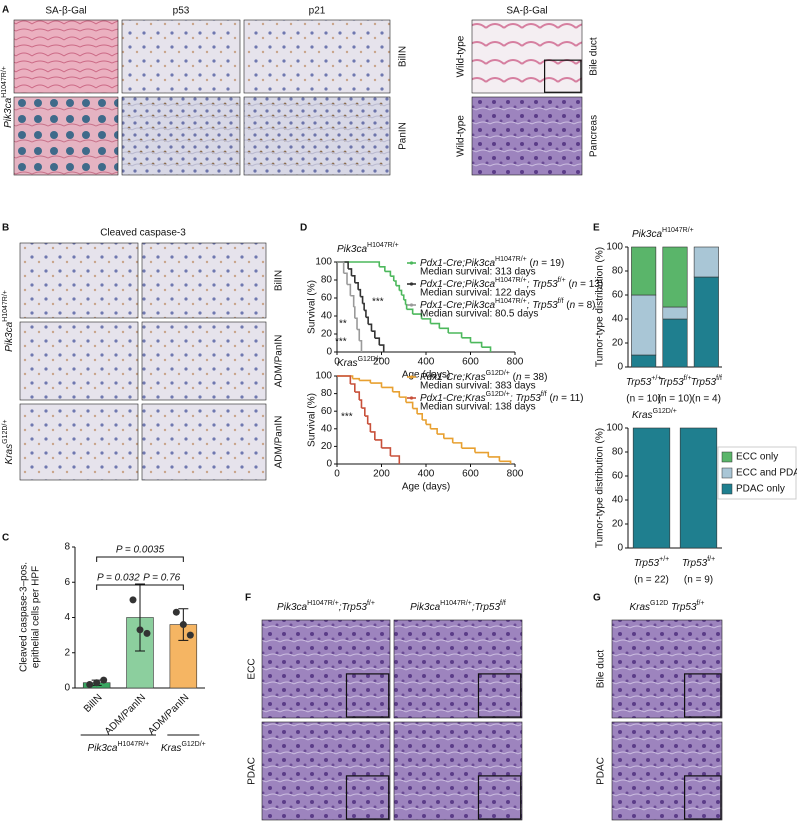 Image resolution: width=797 pixels, height=823 pixels. What do you see at coordinates (597, 598) in the screenshot?
I see `panel-label: G` at bounding box center [597, 598].